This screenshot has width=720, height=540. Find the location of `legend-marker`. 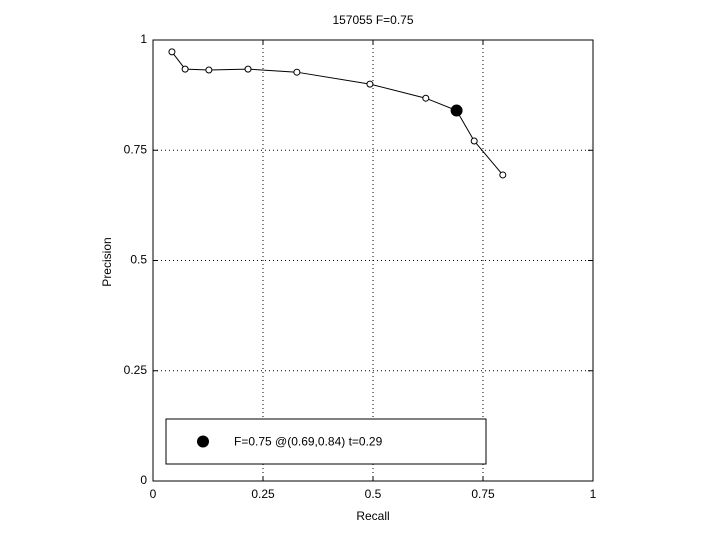

legend-marker is located at coordinates (203, 441).